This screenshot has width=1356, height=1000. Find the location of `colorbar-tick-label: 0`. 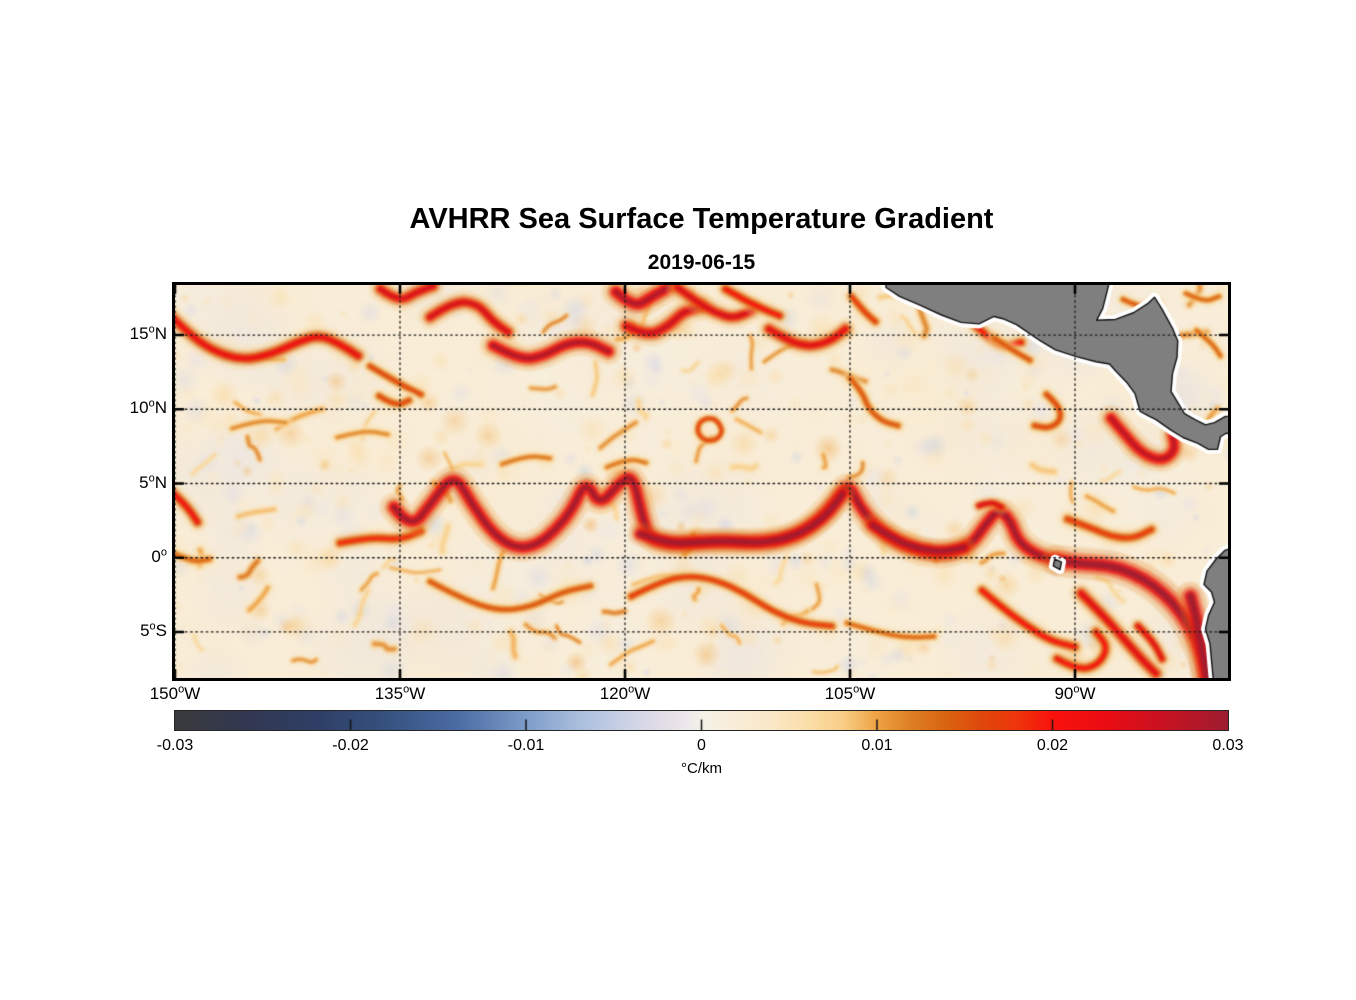

colorbar-tick-label: 0 is located at coordinates (701, 745).